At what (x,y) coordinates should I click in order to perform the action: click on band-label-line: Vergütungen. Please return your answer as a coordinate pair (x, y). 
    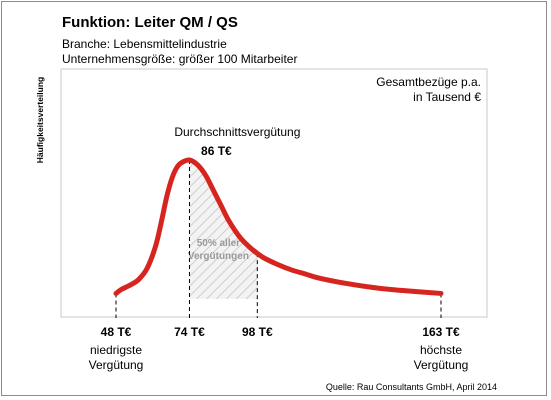
    Looking at the image, I should click on (218, 256).